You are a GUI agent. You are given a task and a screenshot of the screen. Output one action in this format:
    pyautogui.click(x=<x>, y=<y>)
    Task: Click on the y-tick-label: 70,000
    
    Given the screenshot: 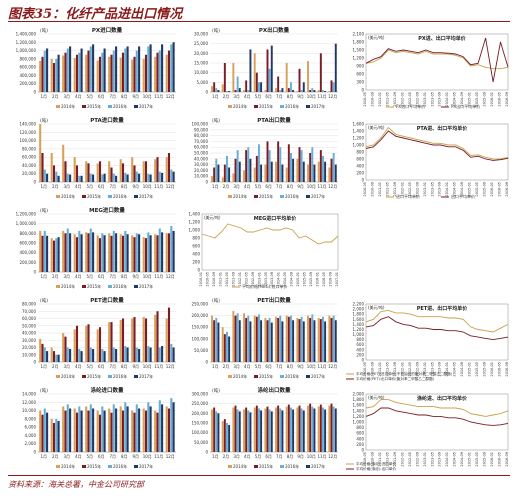 What is the action you would take?
    pyautogui.click(x=201, y=141)
    